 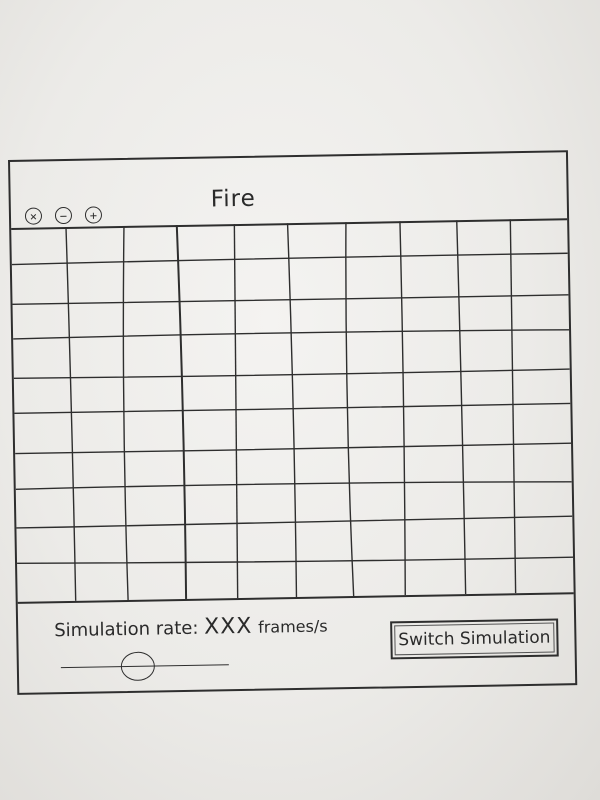 What do you see at coordinates (228, 626) in the screenshot?
I see `rate-value: XXX` at bounding box center [228, 626].